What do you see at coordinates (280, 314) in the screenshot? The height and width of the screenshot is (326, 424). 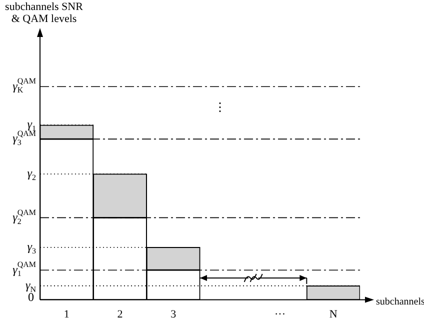 I see `x-tick-label: ···` at bounding box center [280, 314].